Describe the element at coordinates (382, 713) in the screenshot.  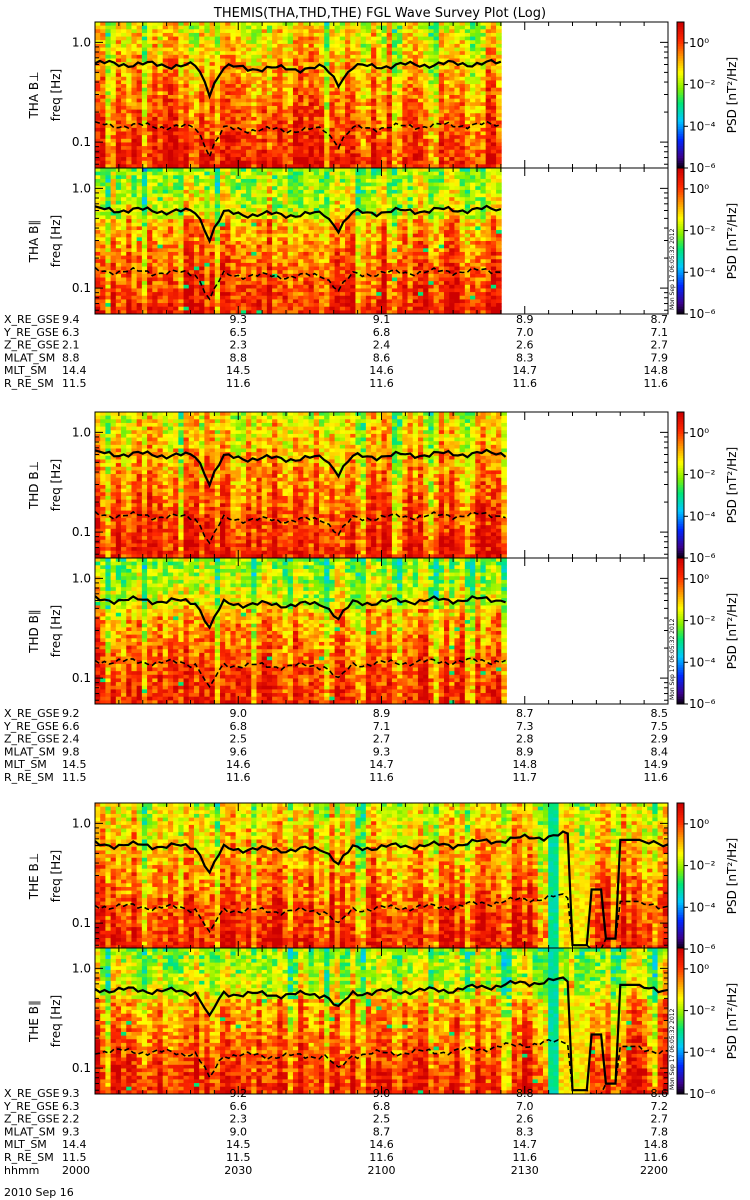
I see `ephemeris-value: 8.9` at that location.